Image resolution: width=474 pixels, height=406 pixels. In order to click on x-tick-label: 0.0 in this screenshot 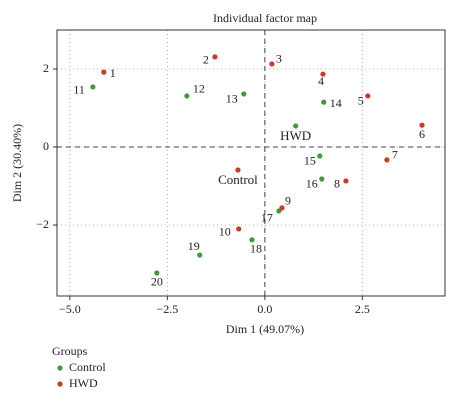, I will do `click(264, 309)`.